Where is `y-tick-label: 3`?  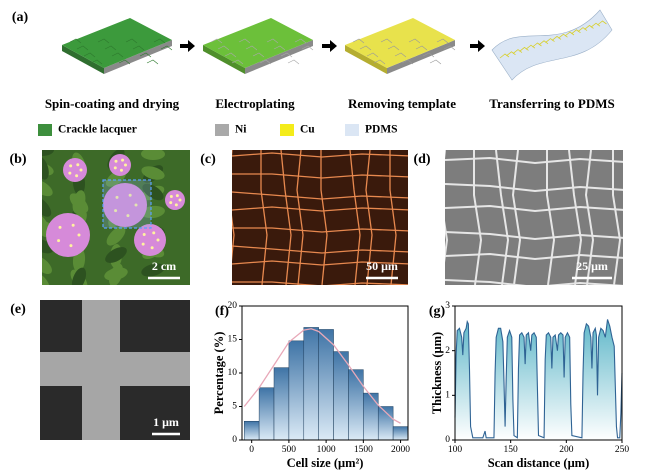 y-tick-label: 3 is located at coordinates (447, 306).